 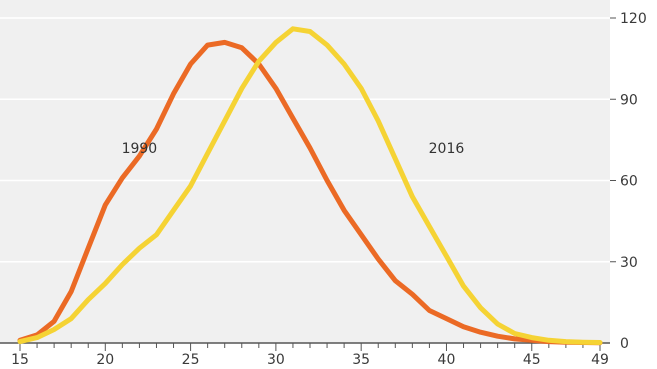 What do you see at coordinates (140, 149) in the screenshot?
I see `series-label-1990: 1990` at bounding box center [140, 149].